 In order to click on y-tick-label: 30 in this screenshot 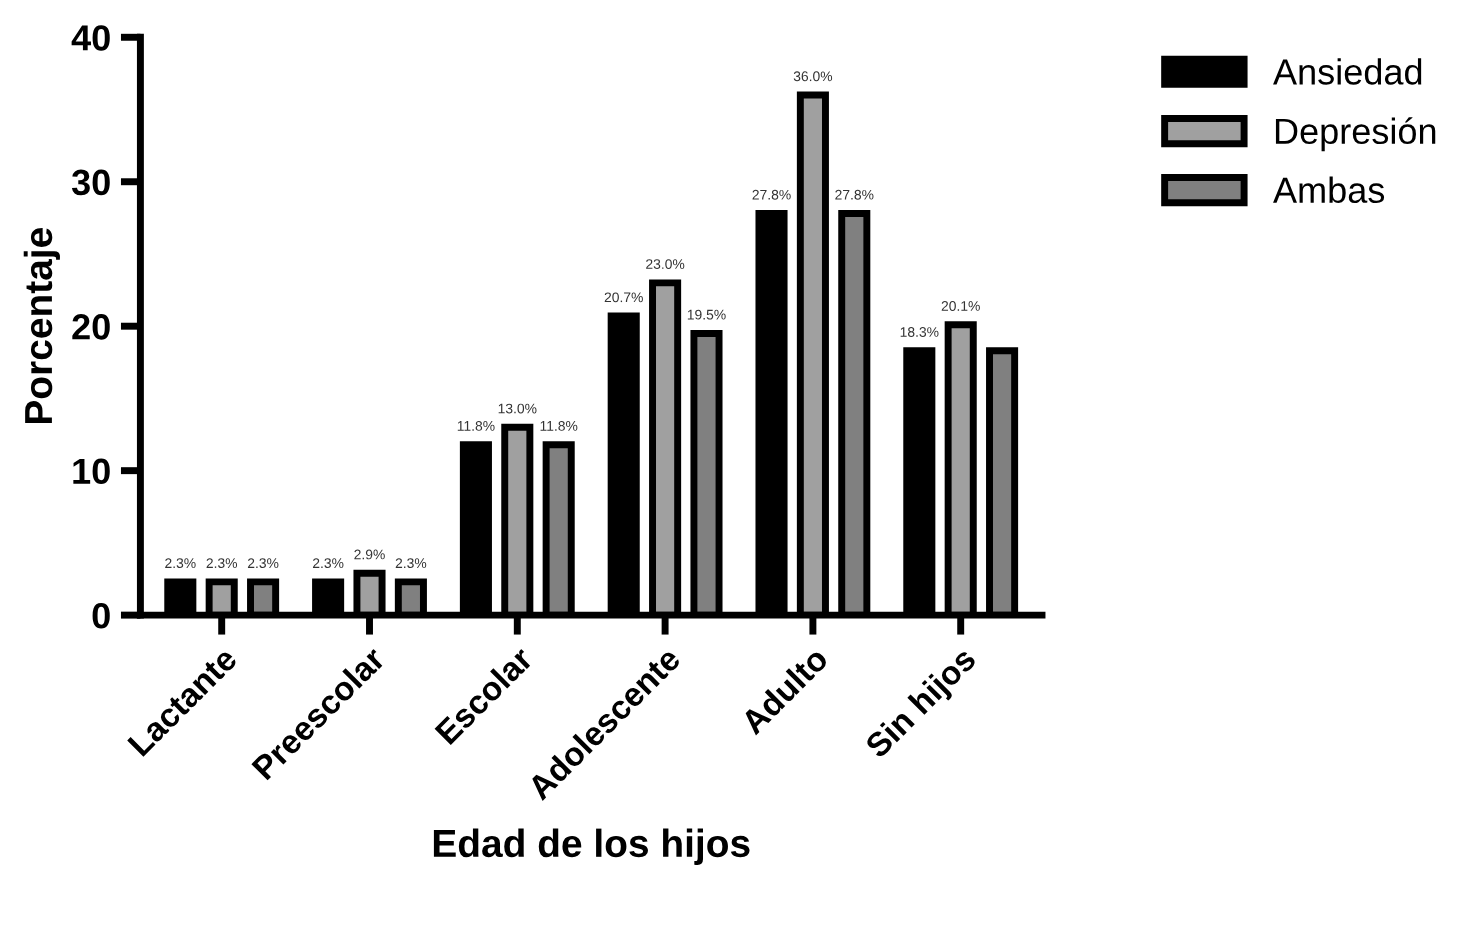, I will do `click(90, 182)`.